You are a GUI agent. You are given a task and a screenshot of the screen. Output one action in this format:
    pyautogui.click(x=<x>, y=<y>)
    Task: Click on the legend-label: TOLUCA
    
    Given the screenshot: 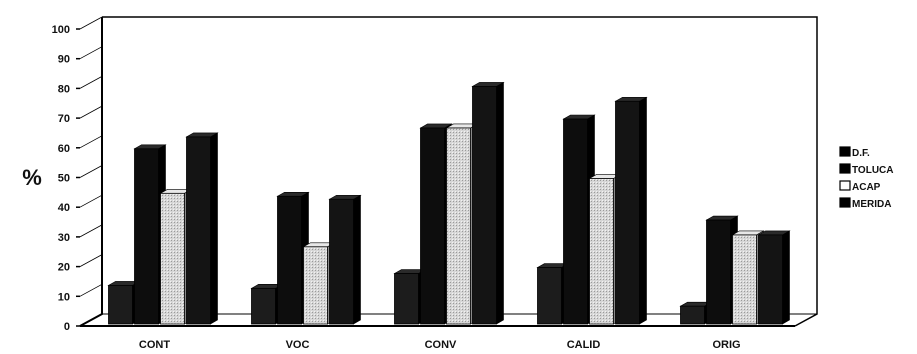 What is the action you would take?
    pyautogui.click(x=872, y=170)
    